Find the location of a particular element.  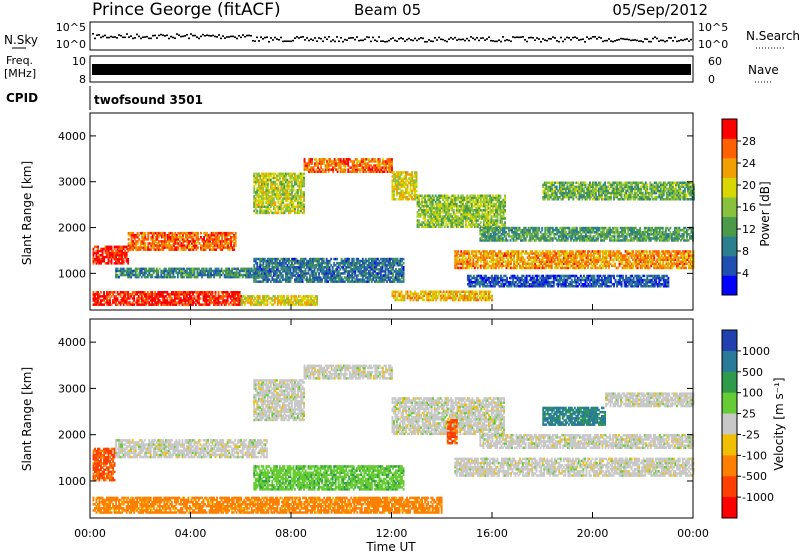

nave-label: Nave is located at coordinates (763, 70).